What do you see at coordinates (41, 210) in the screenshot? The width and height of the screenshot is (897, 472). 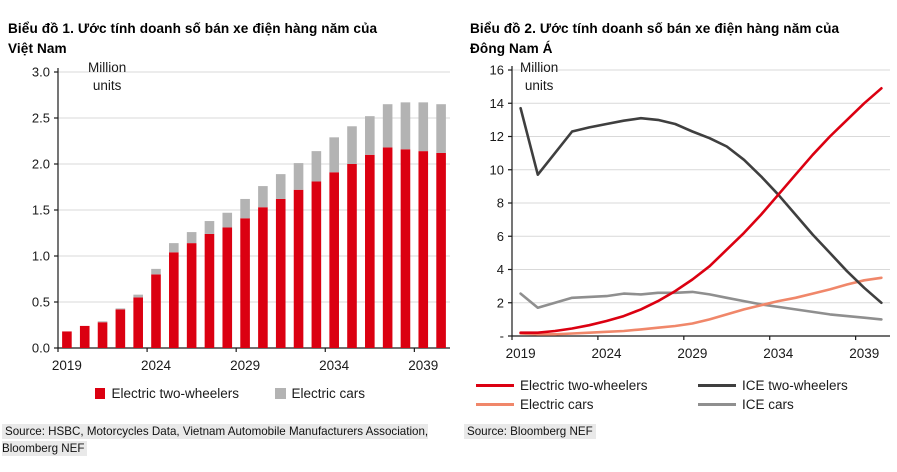 I see `svg-text: 1.5` at bounding box center [41, 210].